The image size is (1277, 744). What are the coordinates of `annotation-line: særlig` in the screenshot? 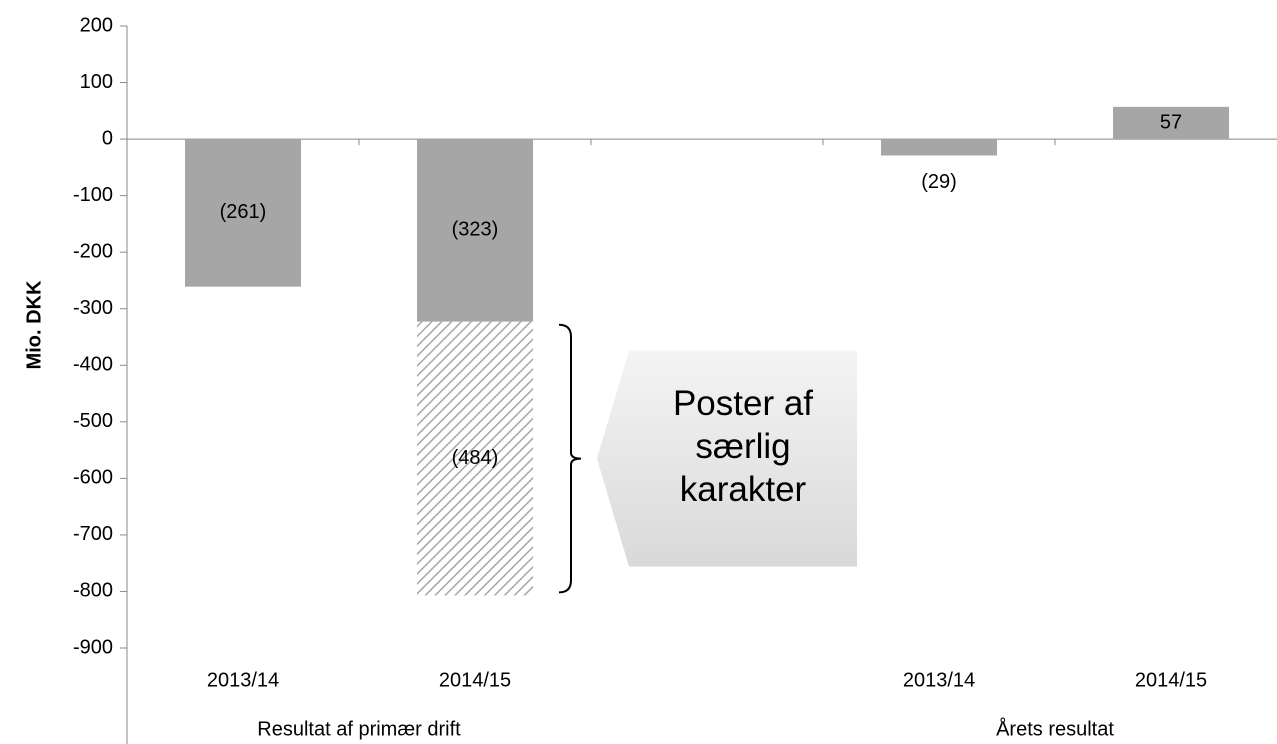 It's located at (742, 446).